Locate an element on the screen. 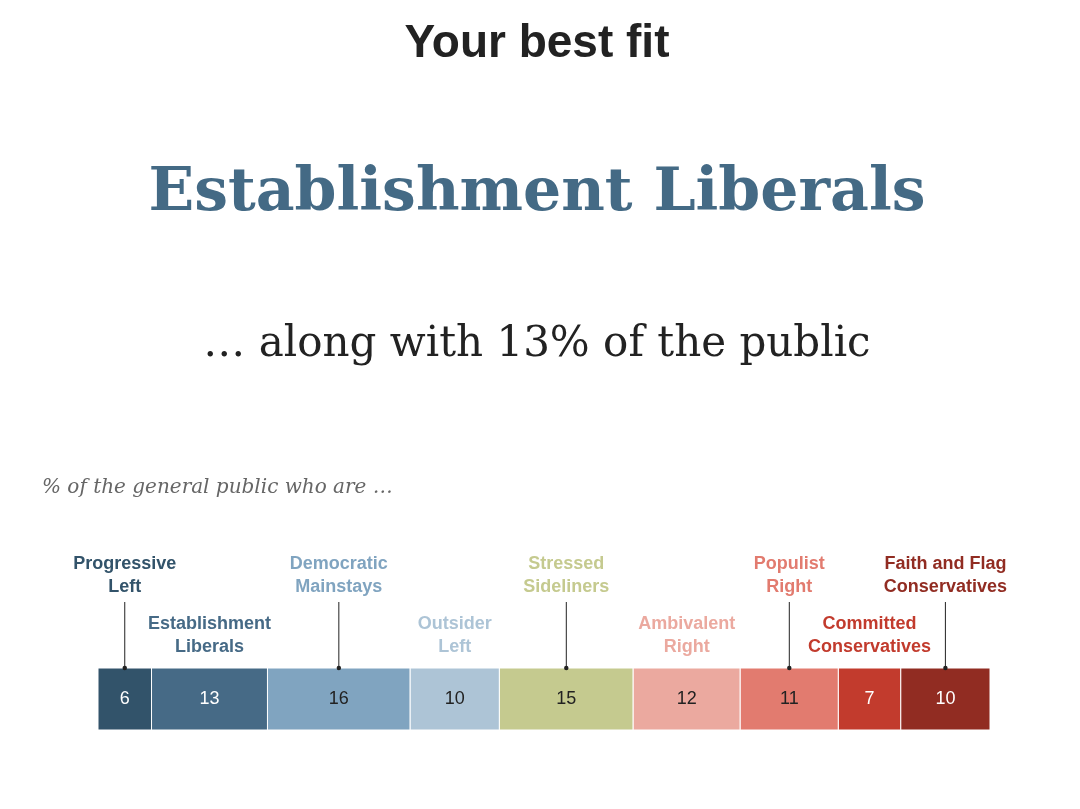 The width and height of the screenshot is (1080, 809). data-label: 12 is located at coordinates (686, 698).